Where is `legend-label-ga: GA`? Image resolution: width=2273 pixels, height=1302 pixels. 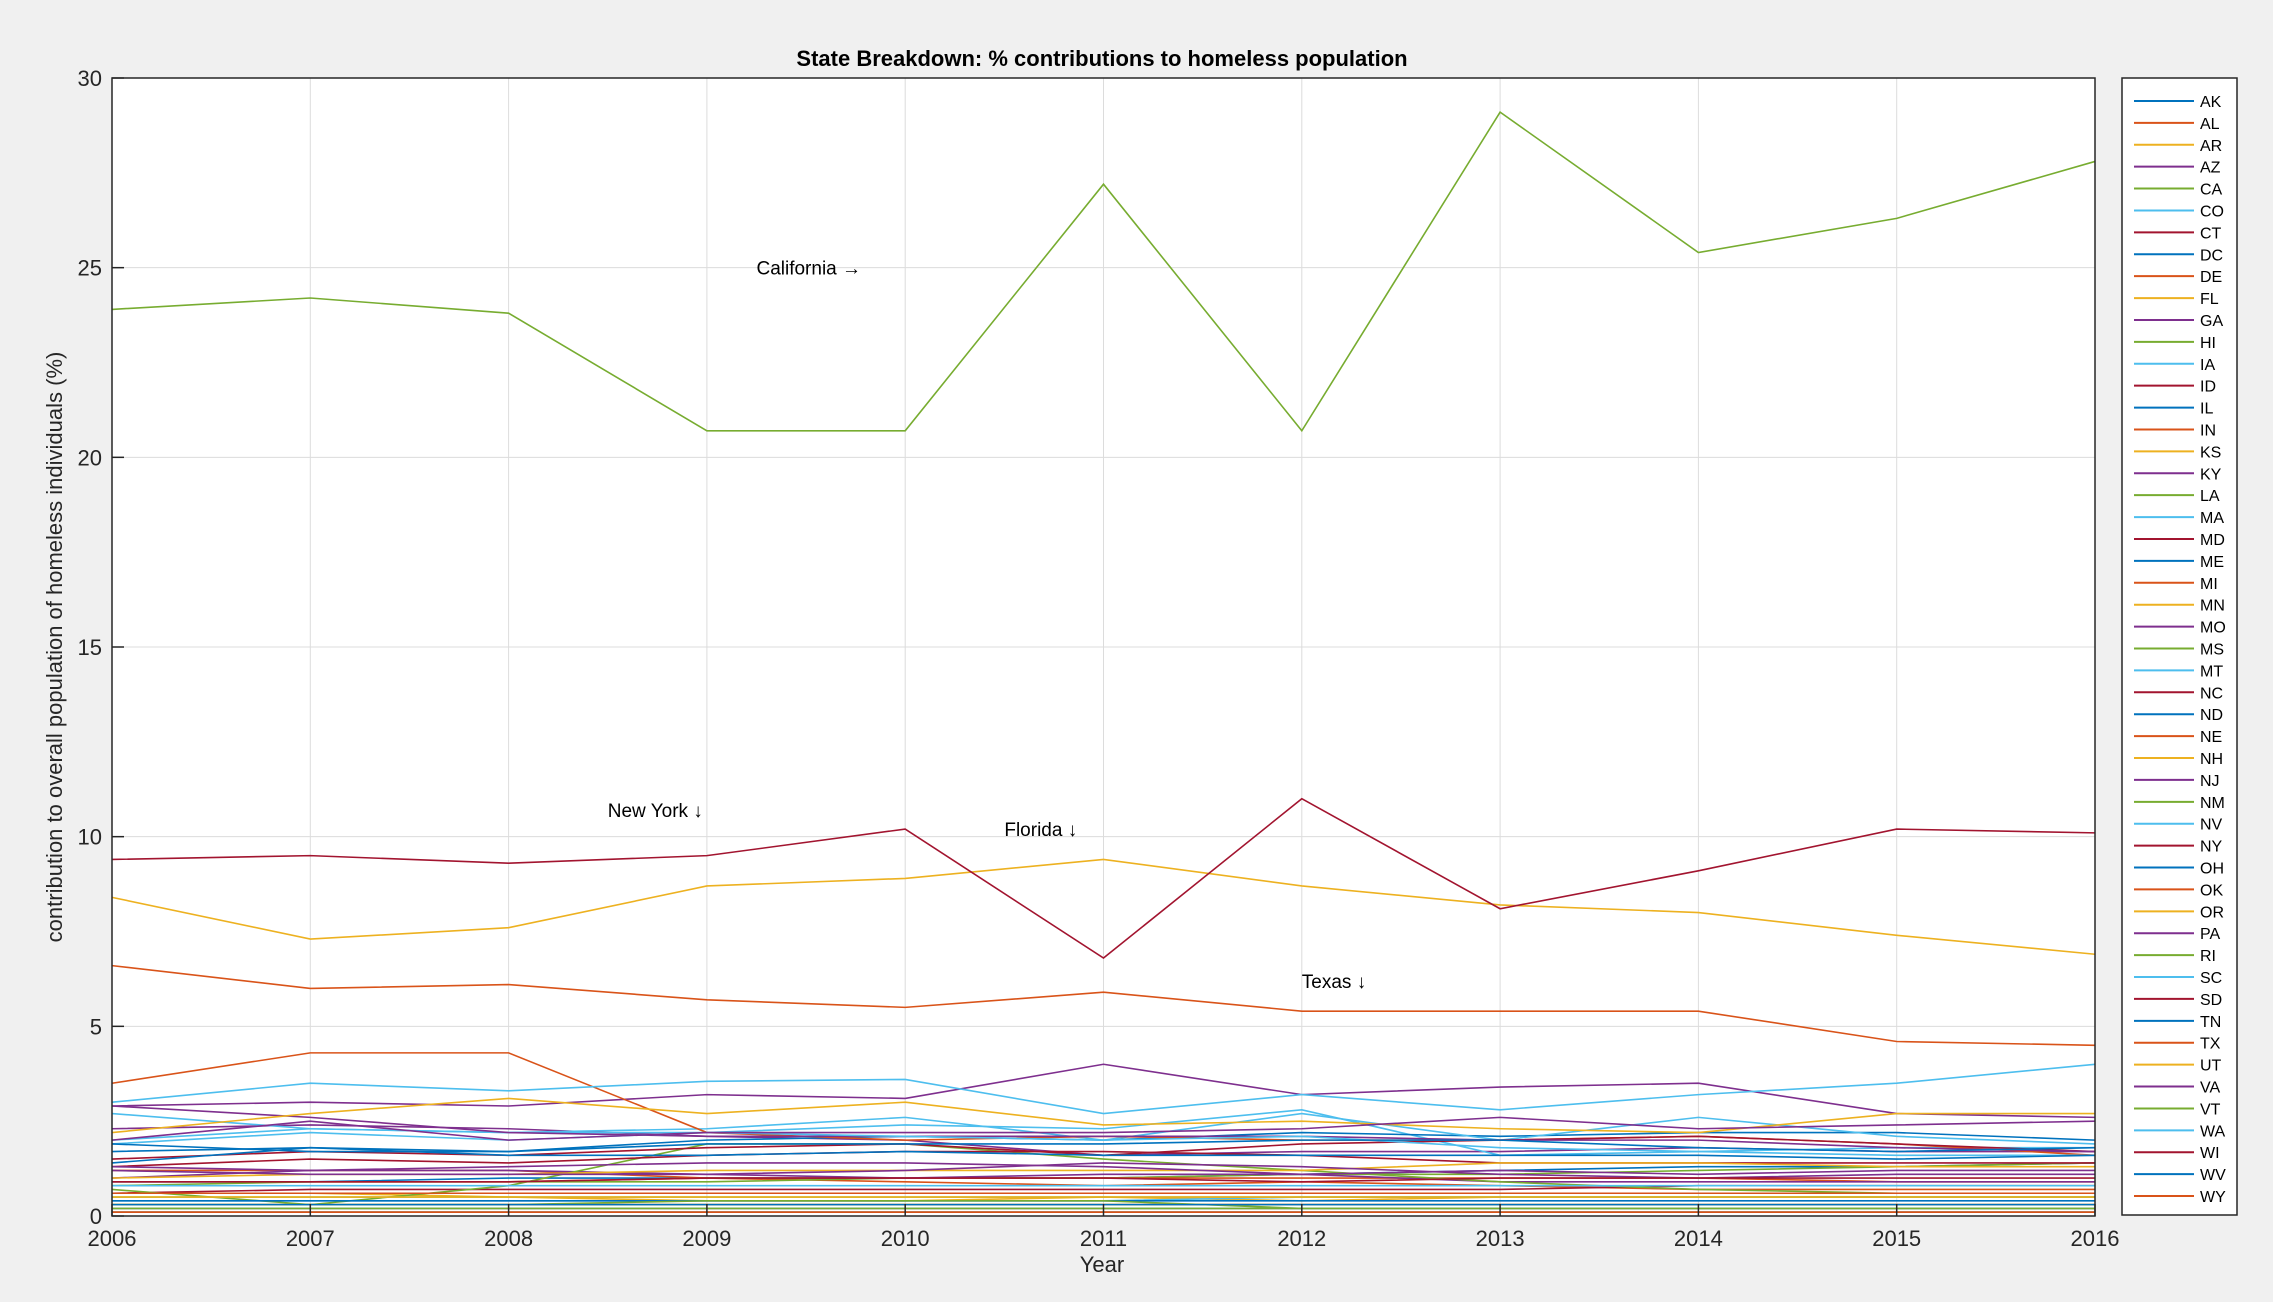
legend-label-ga: GA is located at coordinates (2211, 321).